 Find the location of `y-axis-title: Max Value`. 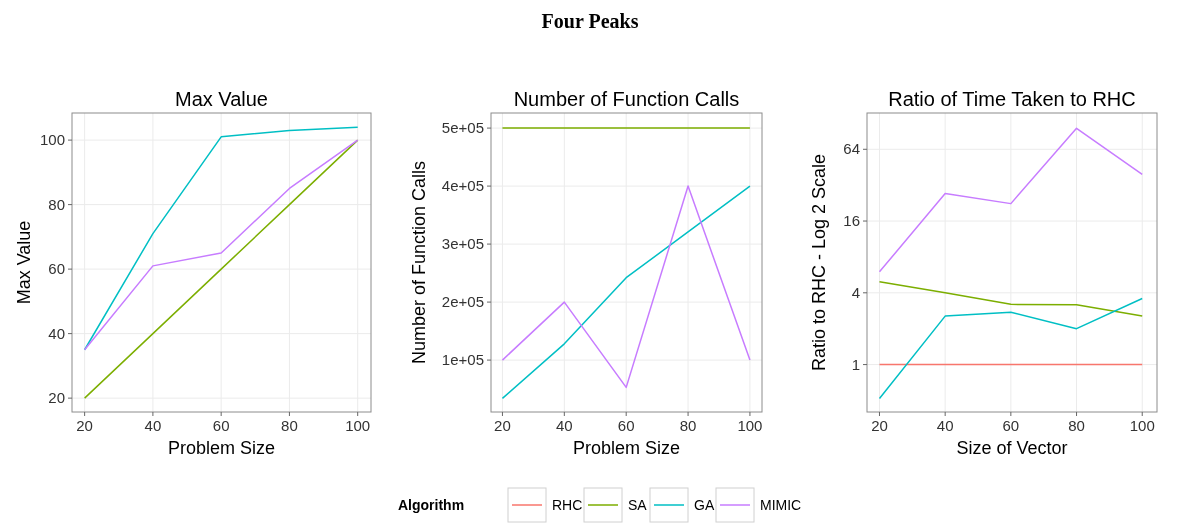

y-axis-title: Max Value is located at coordinates (24, 262).